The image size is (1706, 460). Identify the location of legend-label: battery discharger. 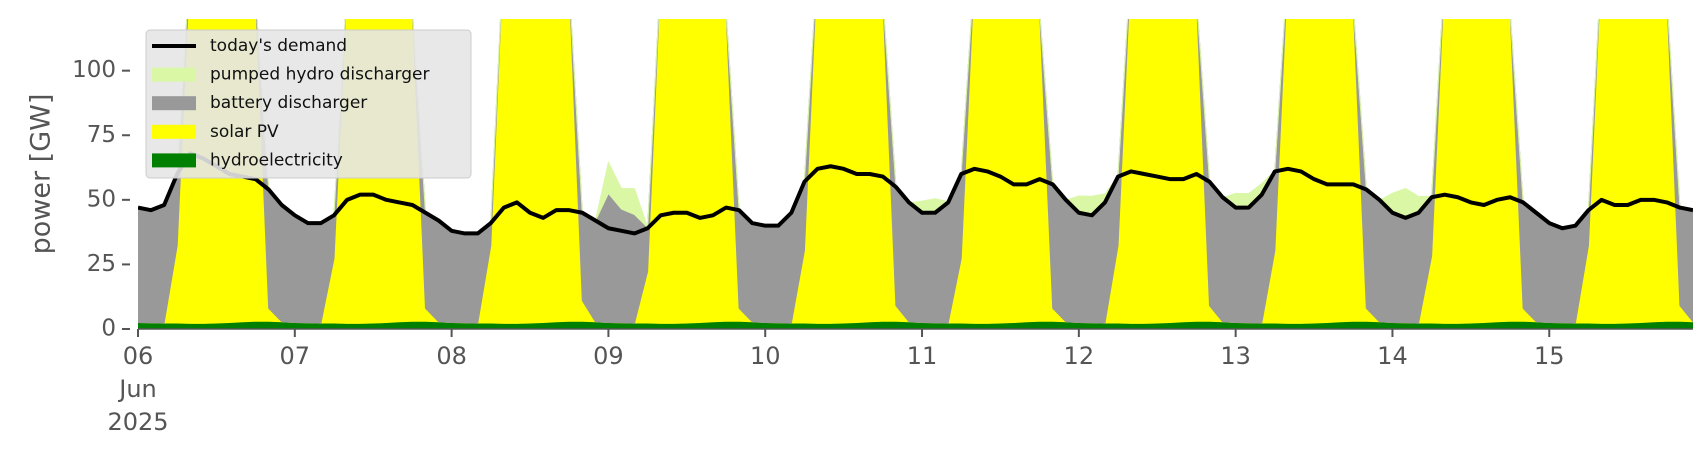
(288, 103).